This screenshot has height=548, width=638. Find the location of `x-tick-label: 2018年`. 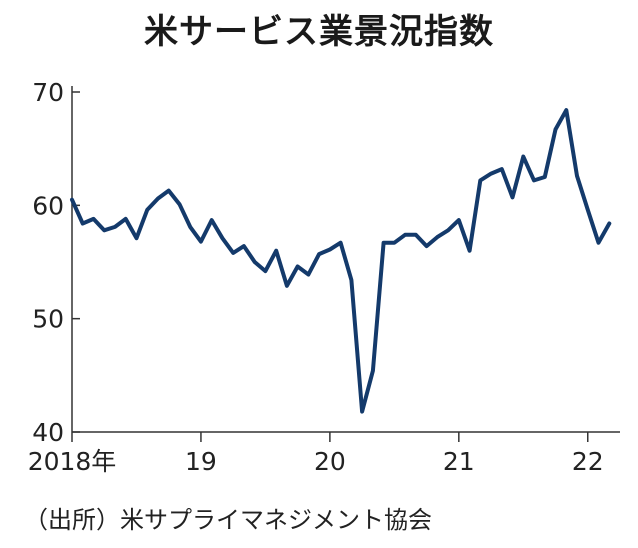

x-tick-label: 2018年 is located at coordinates (72, 461).